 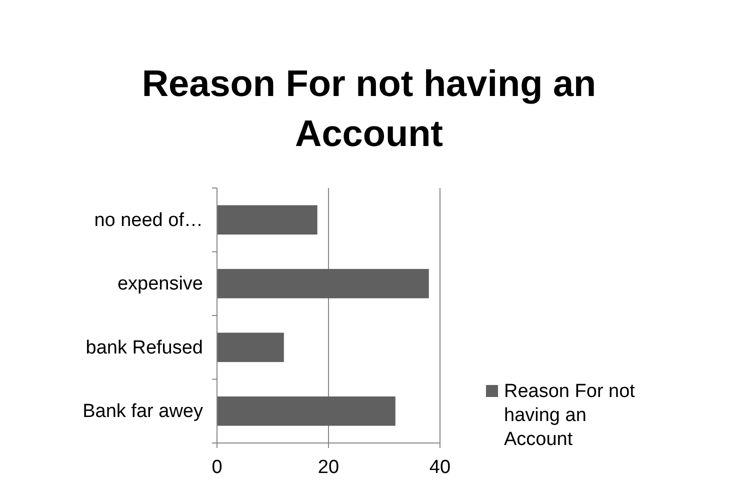 I want to click on y-tick-label: expensive, so click(x=160, y=284).